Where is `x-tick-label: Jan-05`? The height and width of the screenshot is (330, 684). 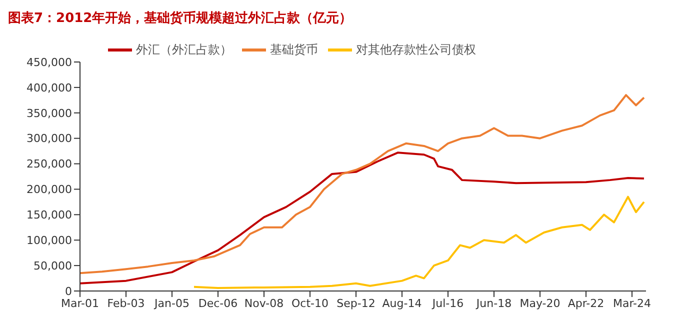 x-tick-label: Jan-05 is located at coordinates (172, 303).